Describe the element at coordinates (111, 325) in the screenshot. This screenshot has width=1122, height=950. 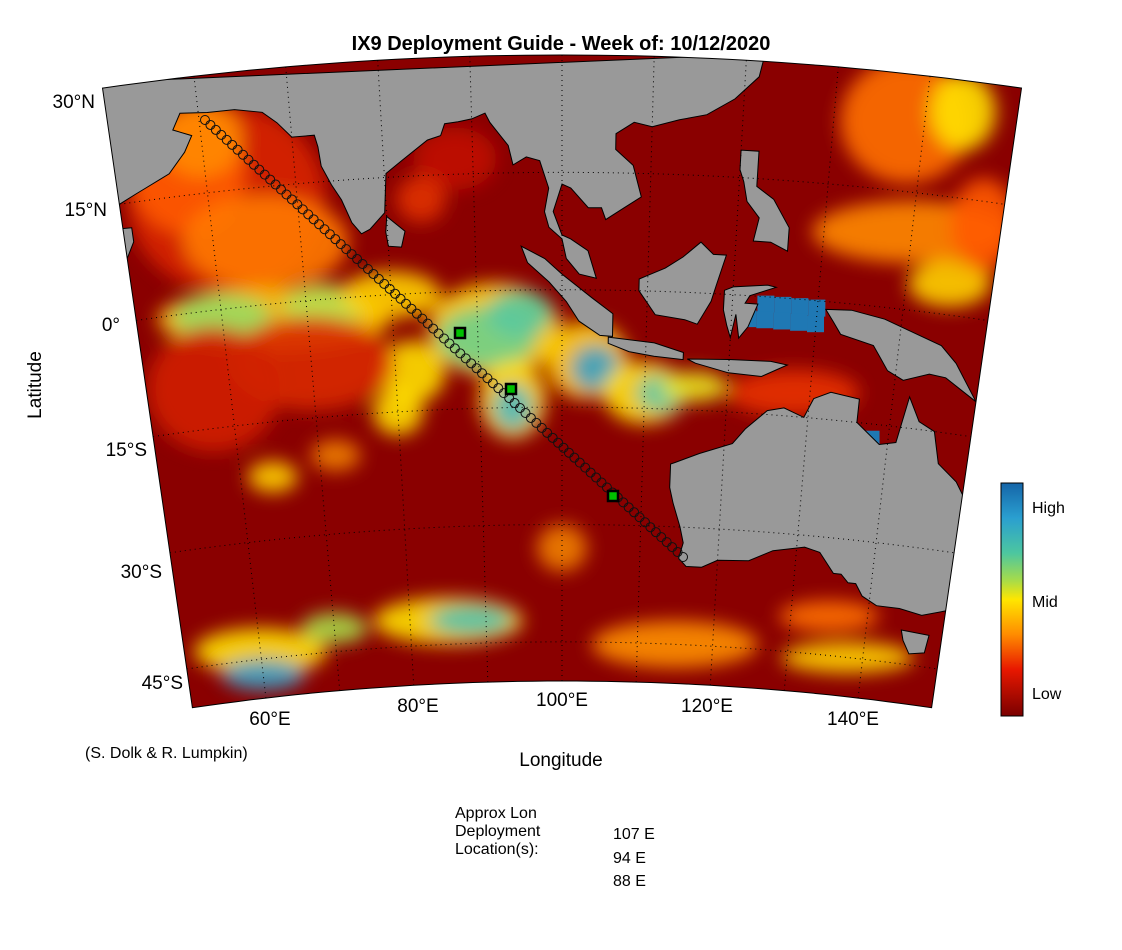
I see `latitude-label: 0°` at that location.